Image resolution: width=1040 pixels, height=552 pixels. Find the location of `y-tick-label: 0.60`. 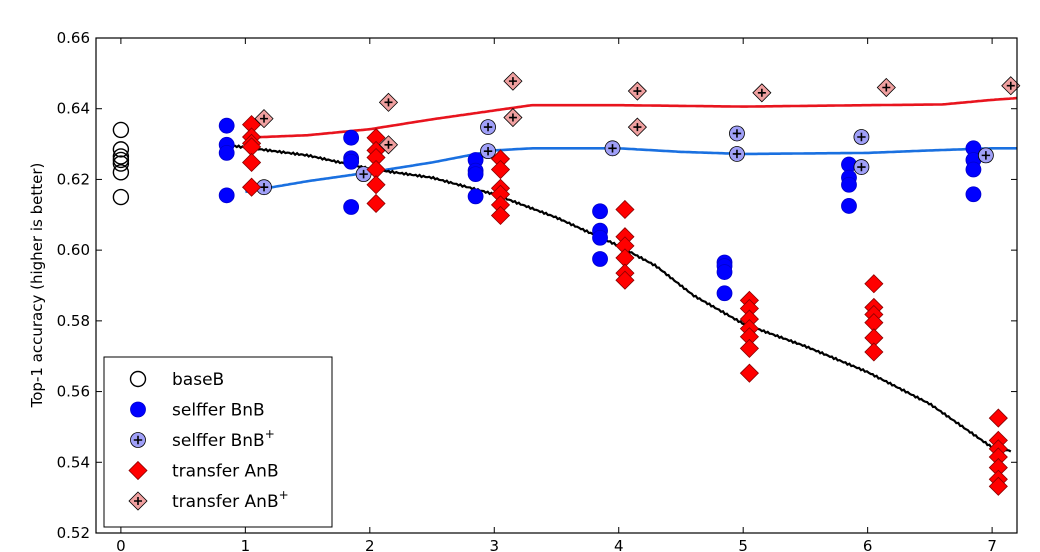

y-tick-label: 0.60 is located at coordinates (73, 250).